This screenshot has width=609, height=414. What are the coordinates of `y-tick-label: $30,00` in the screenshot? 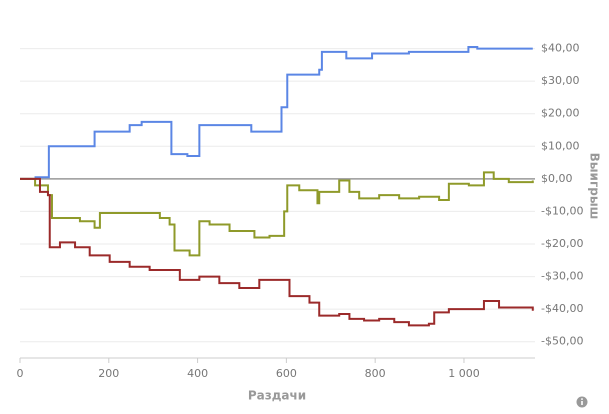 It's located at (560, 80).